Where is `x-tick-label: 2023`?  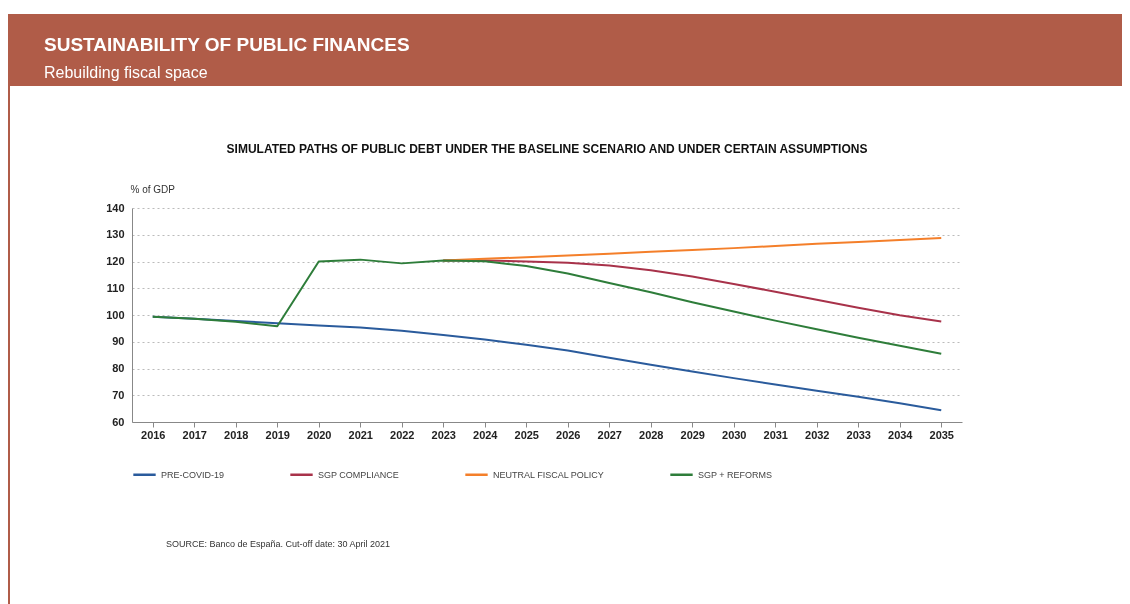
x-tick-label: 2023 is located at coordinates (443, 434).